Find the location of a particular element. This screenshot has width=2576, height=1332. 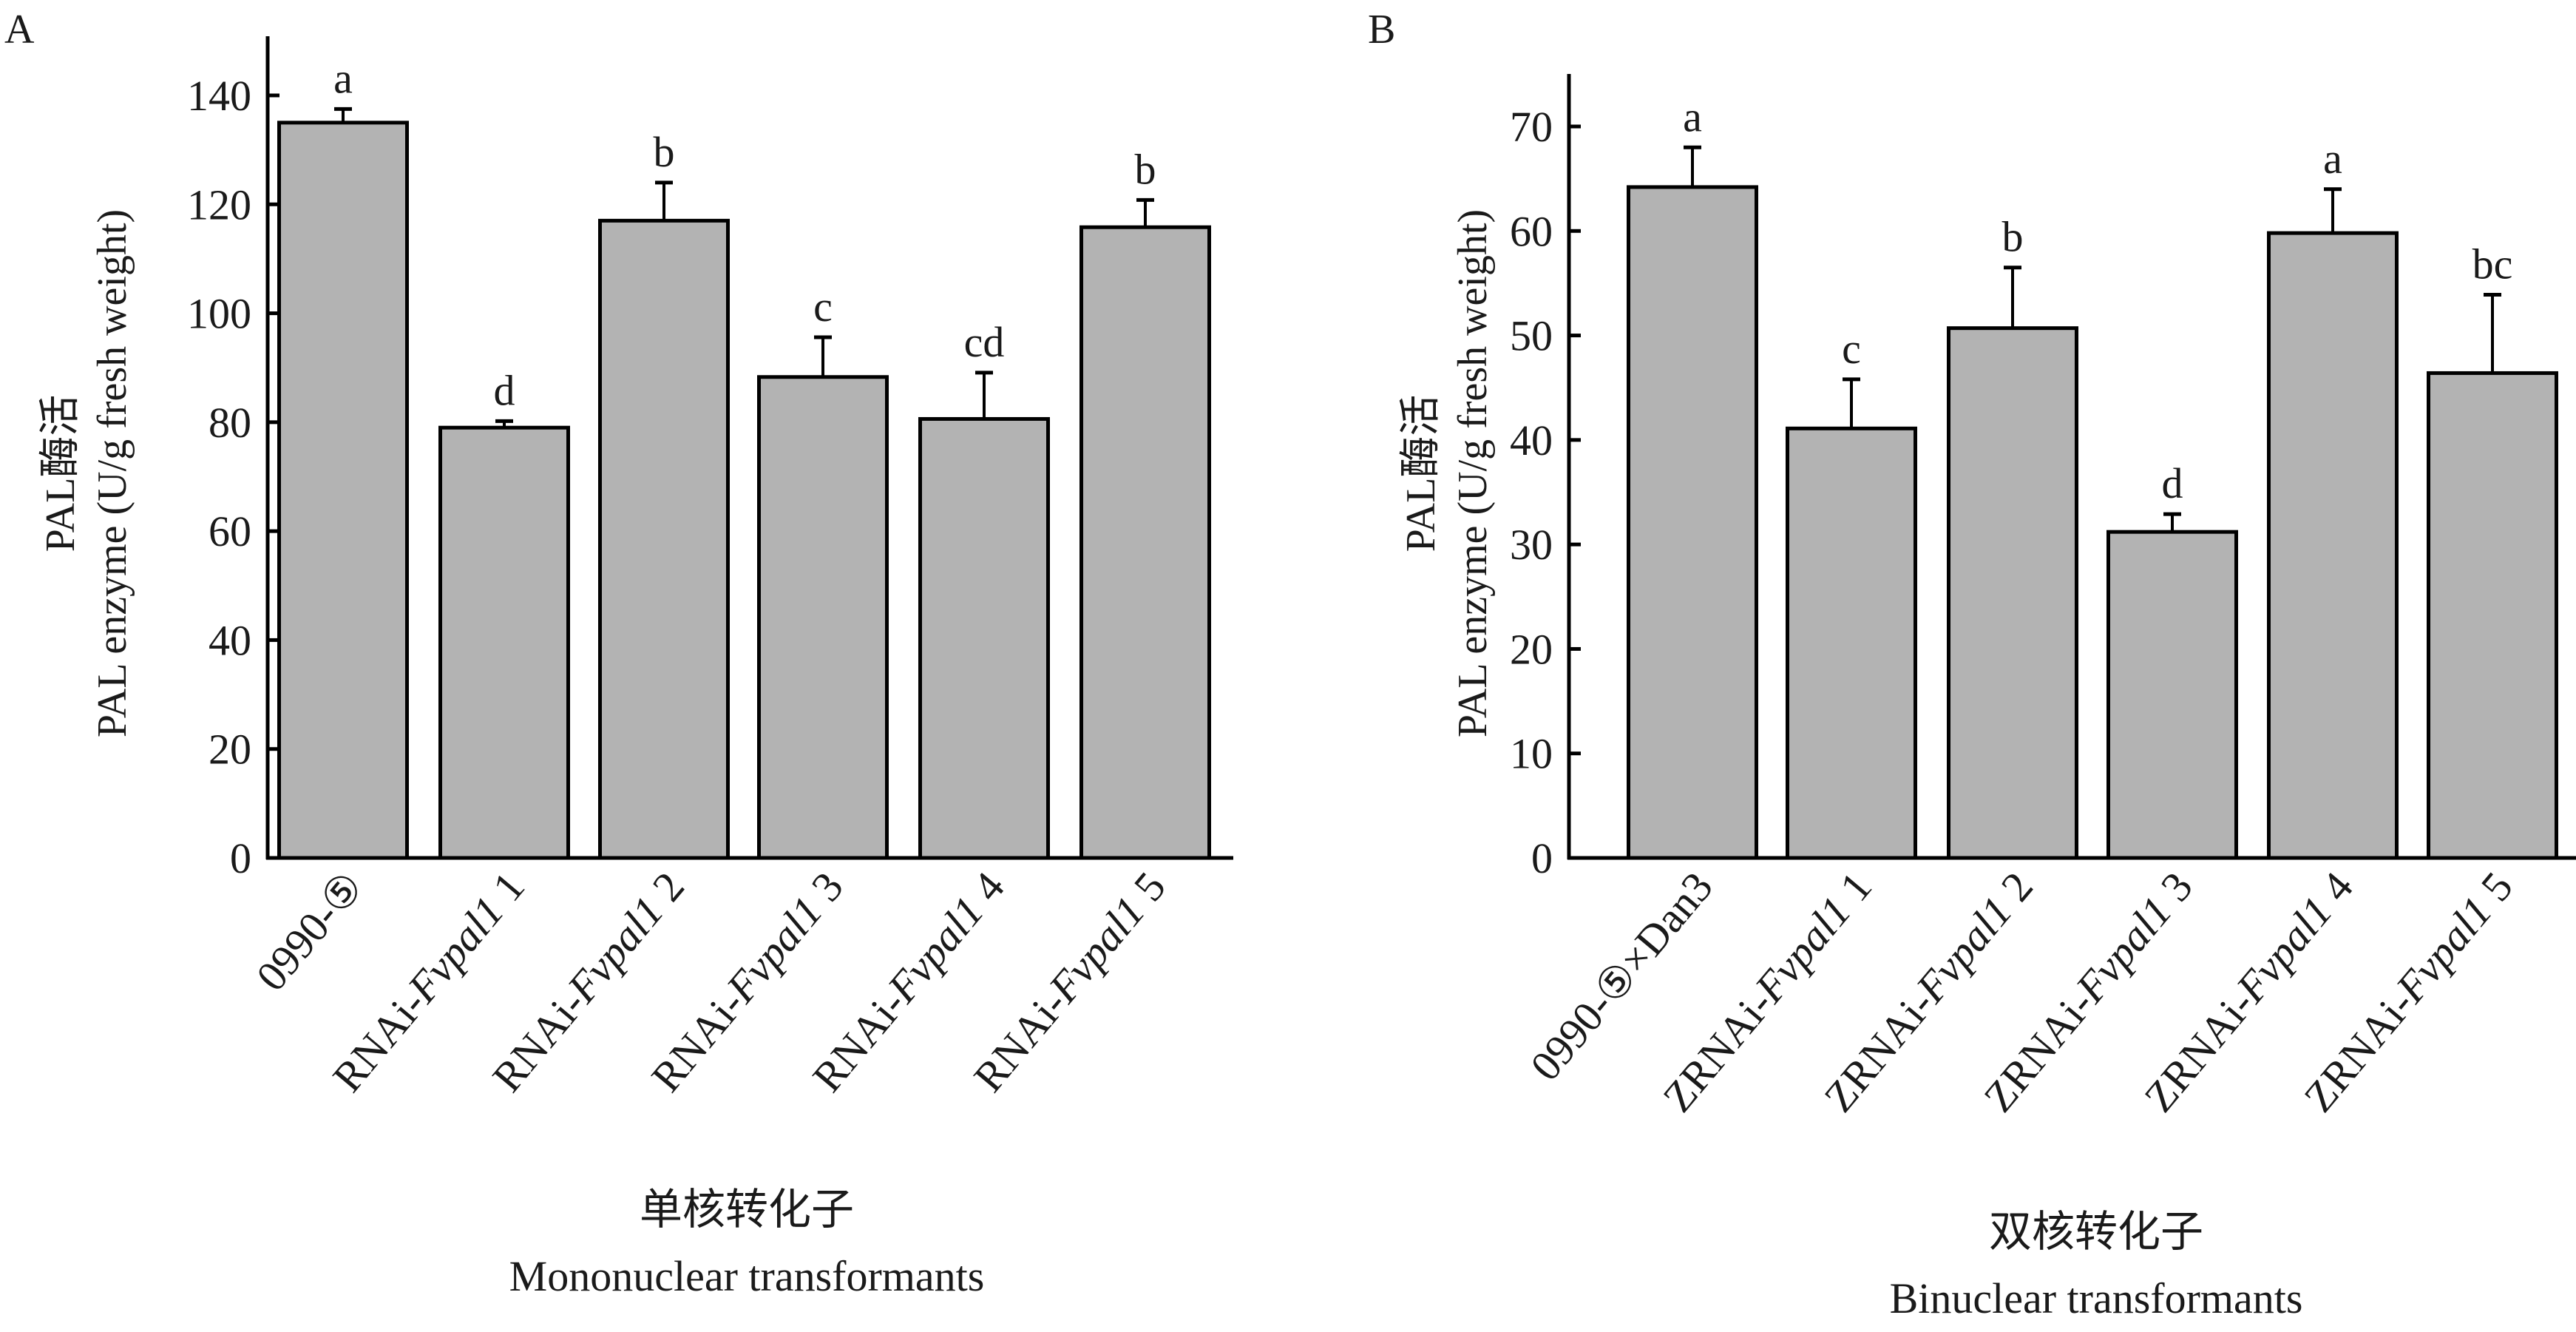

x-tick-label: 0990-⑤ is located at coordinates (310, 931).